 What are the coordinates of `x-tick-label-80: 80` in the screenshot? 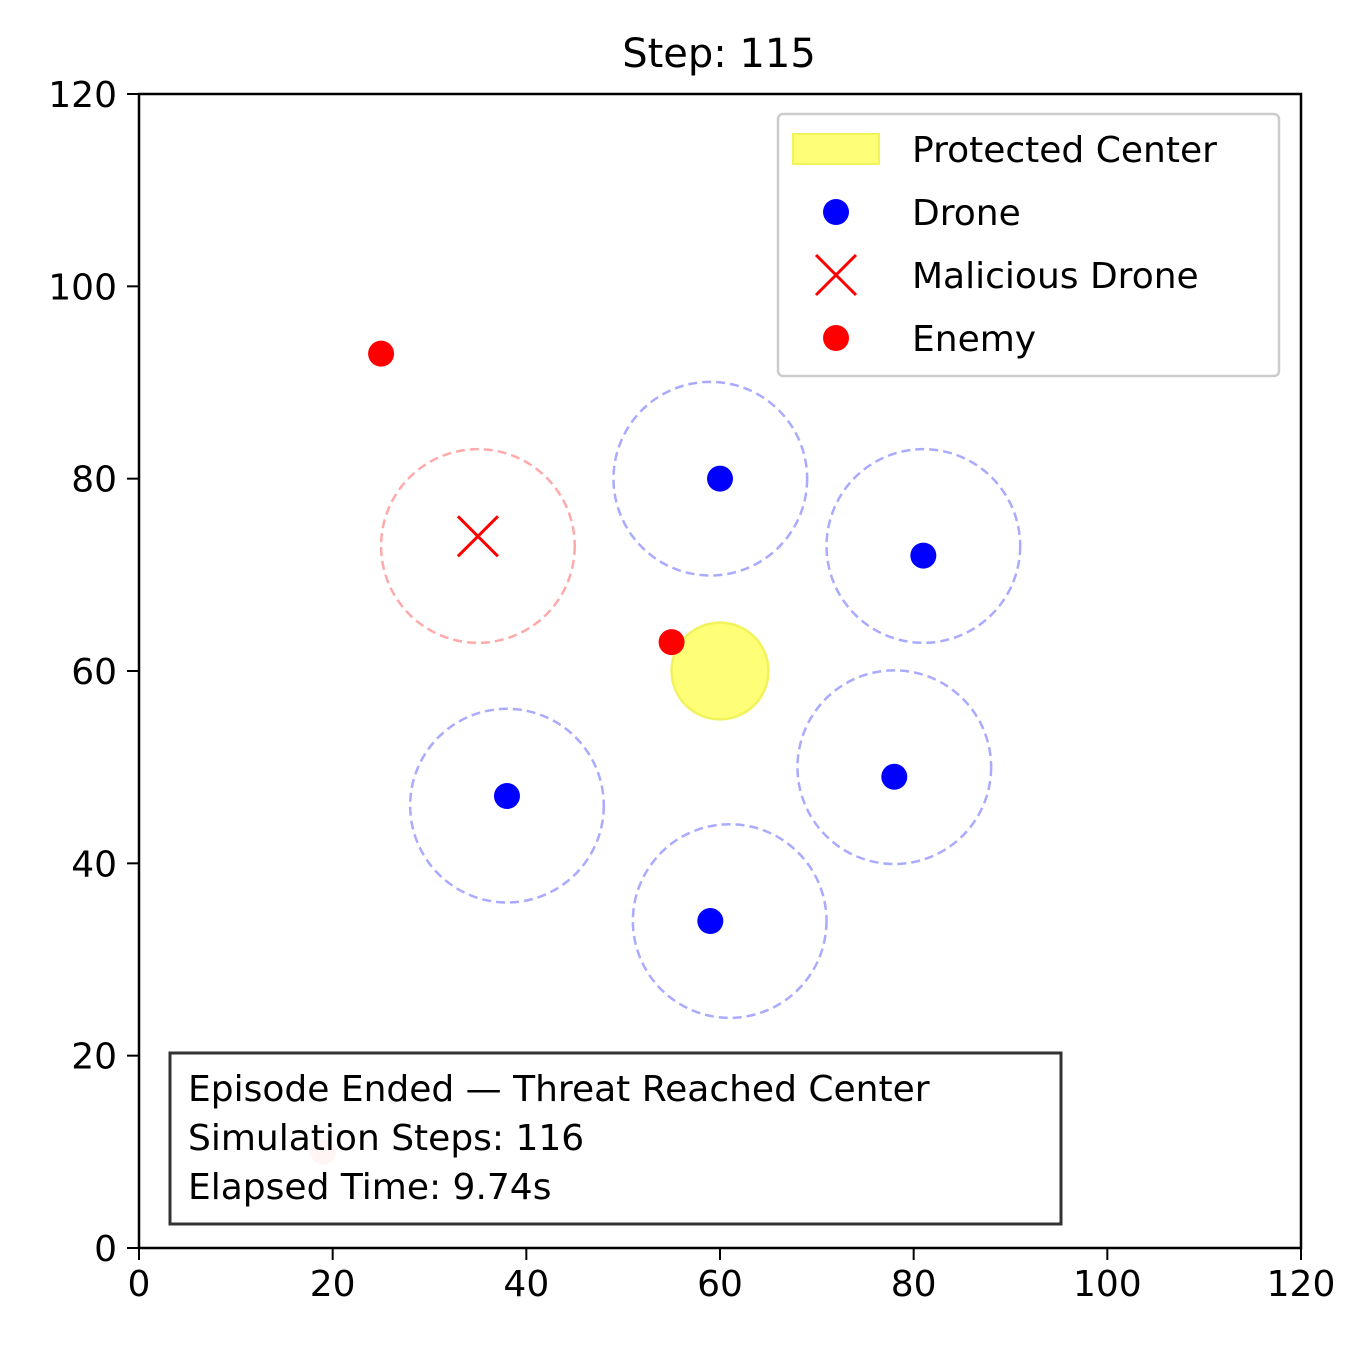 It's located at (914, 1284).